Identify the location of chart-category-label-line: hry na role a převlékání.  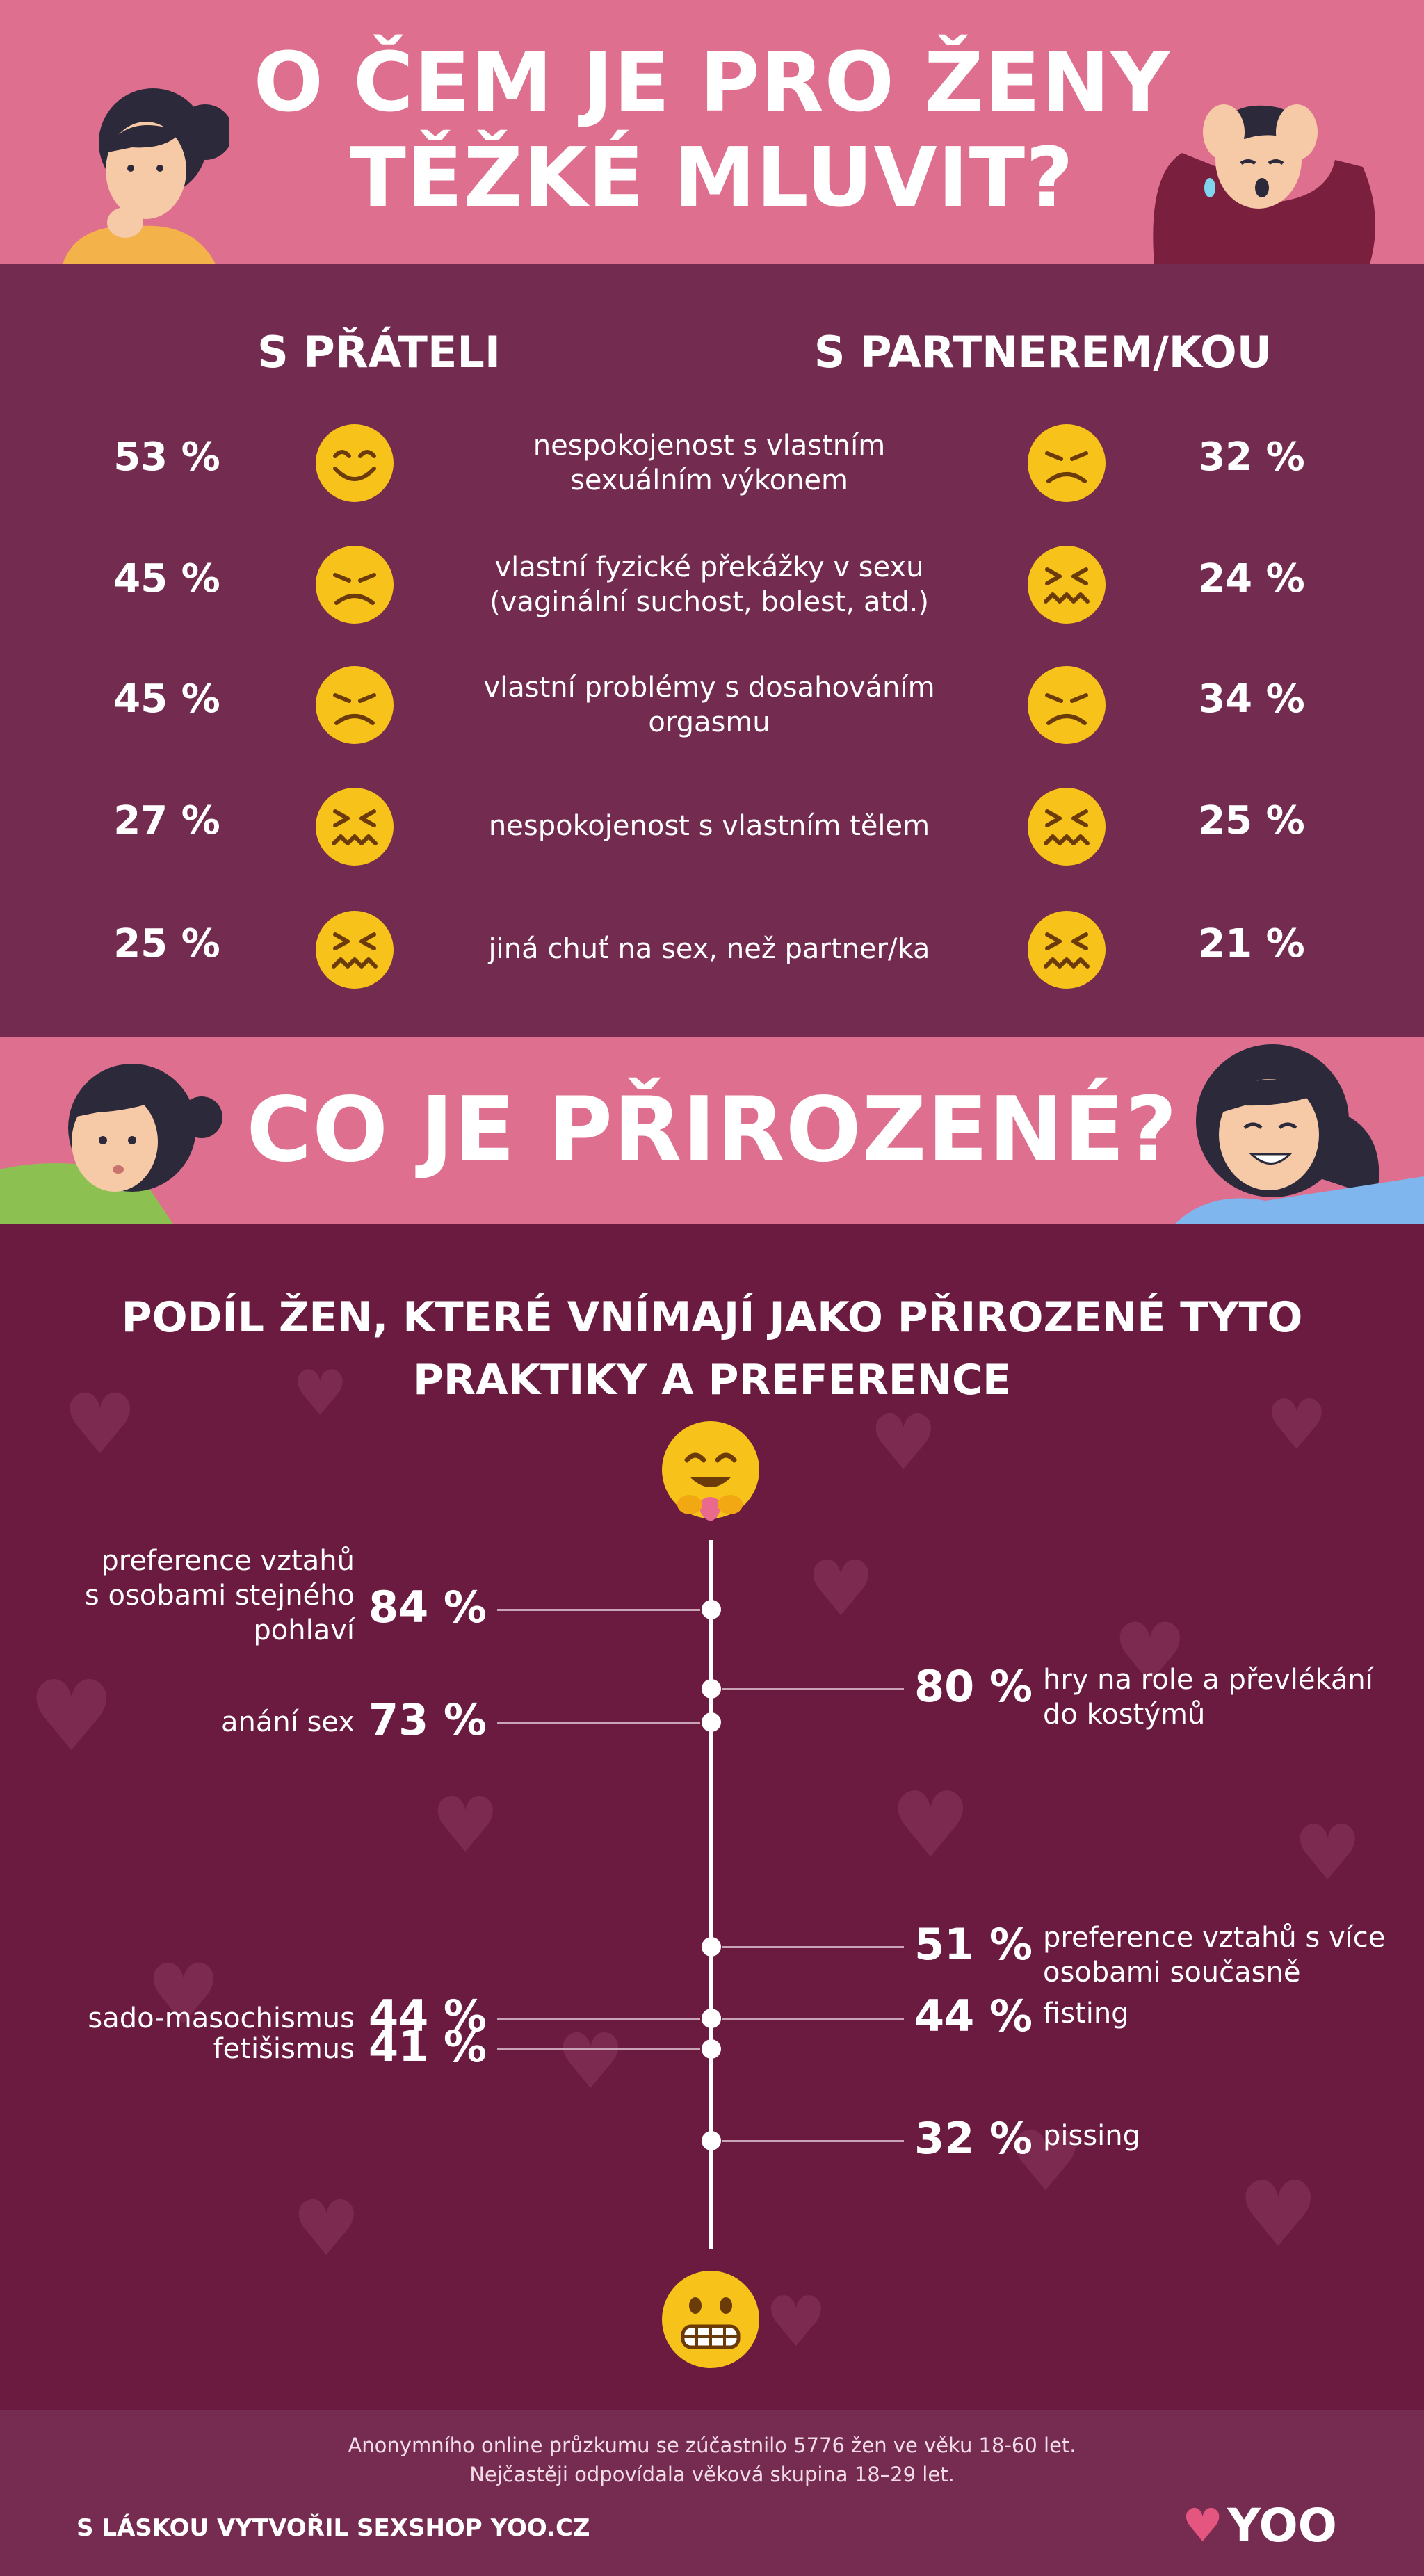
(1208, 1679).